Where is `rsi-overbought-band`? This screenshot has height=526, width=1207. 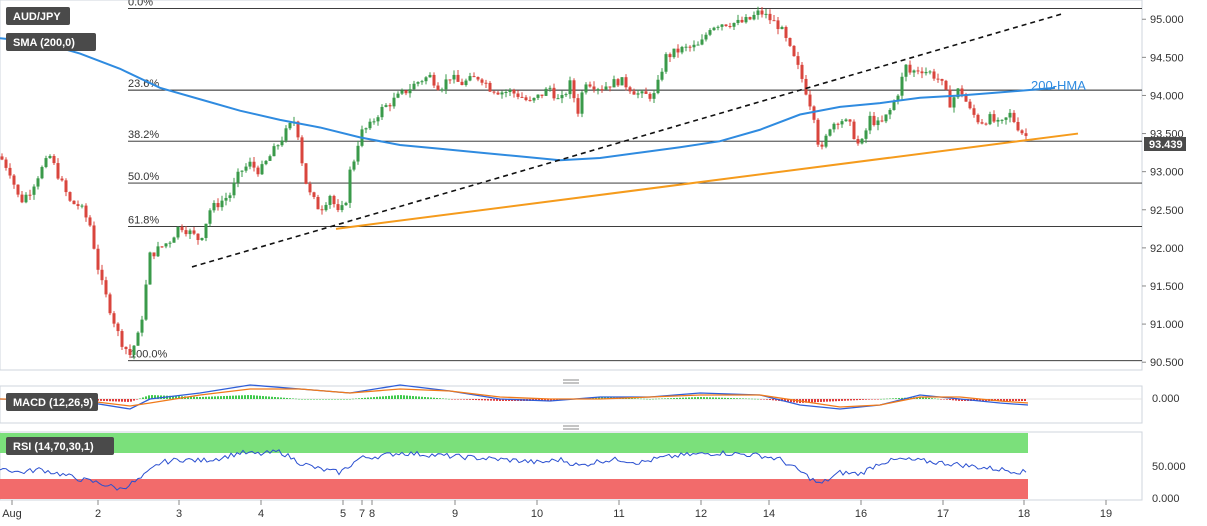
rsi-overbought-band is located at coordinates (514, 443).